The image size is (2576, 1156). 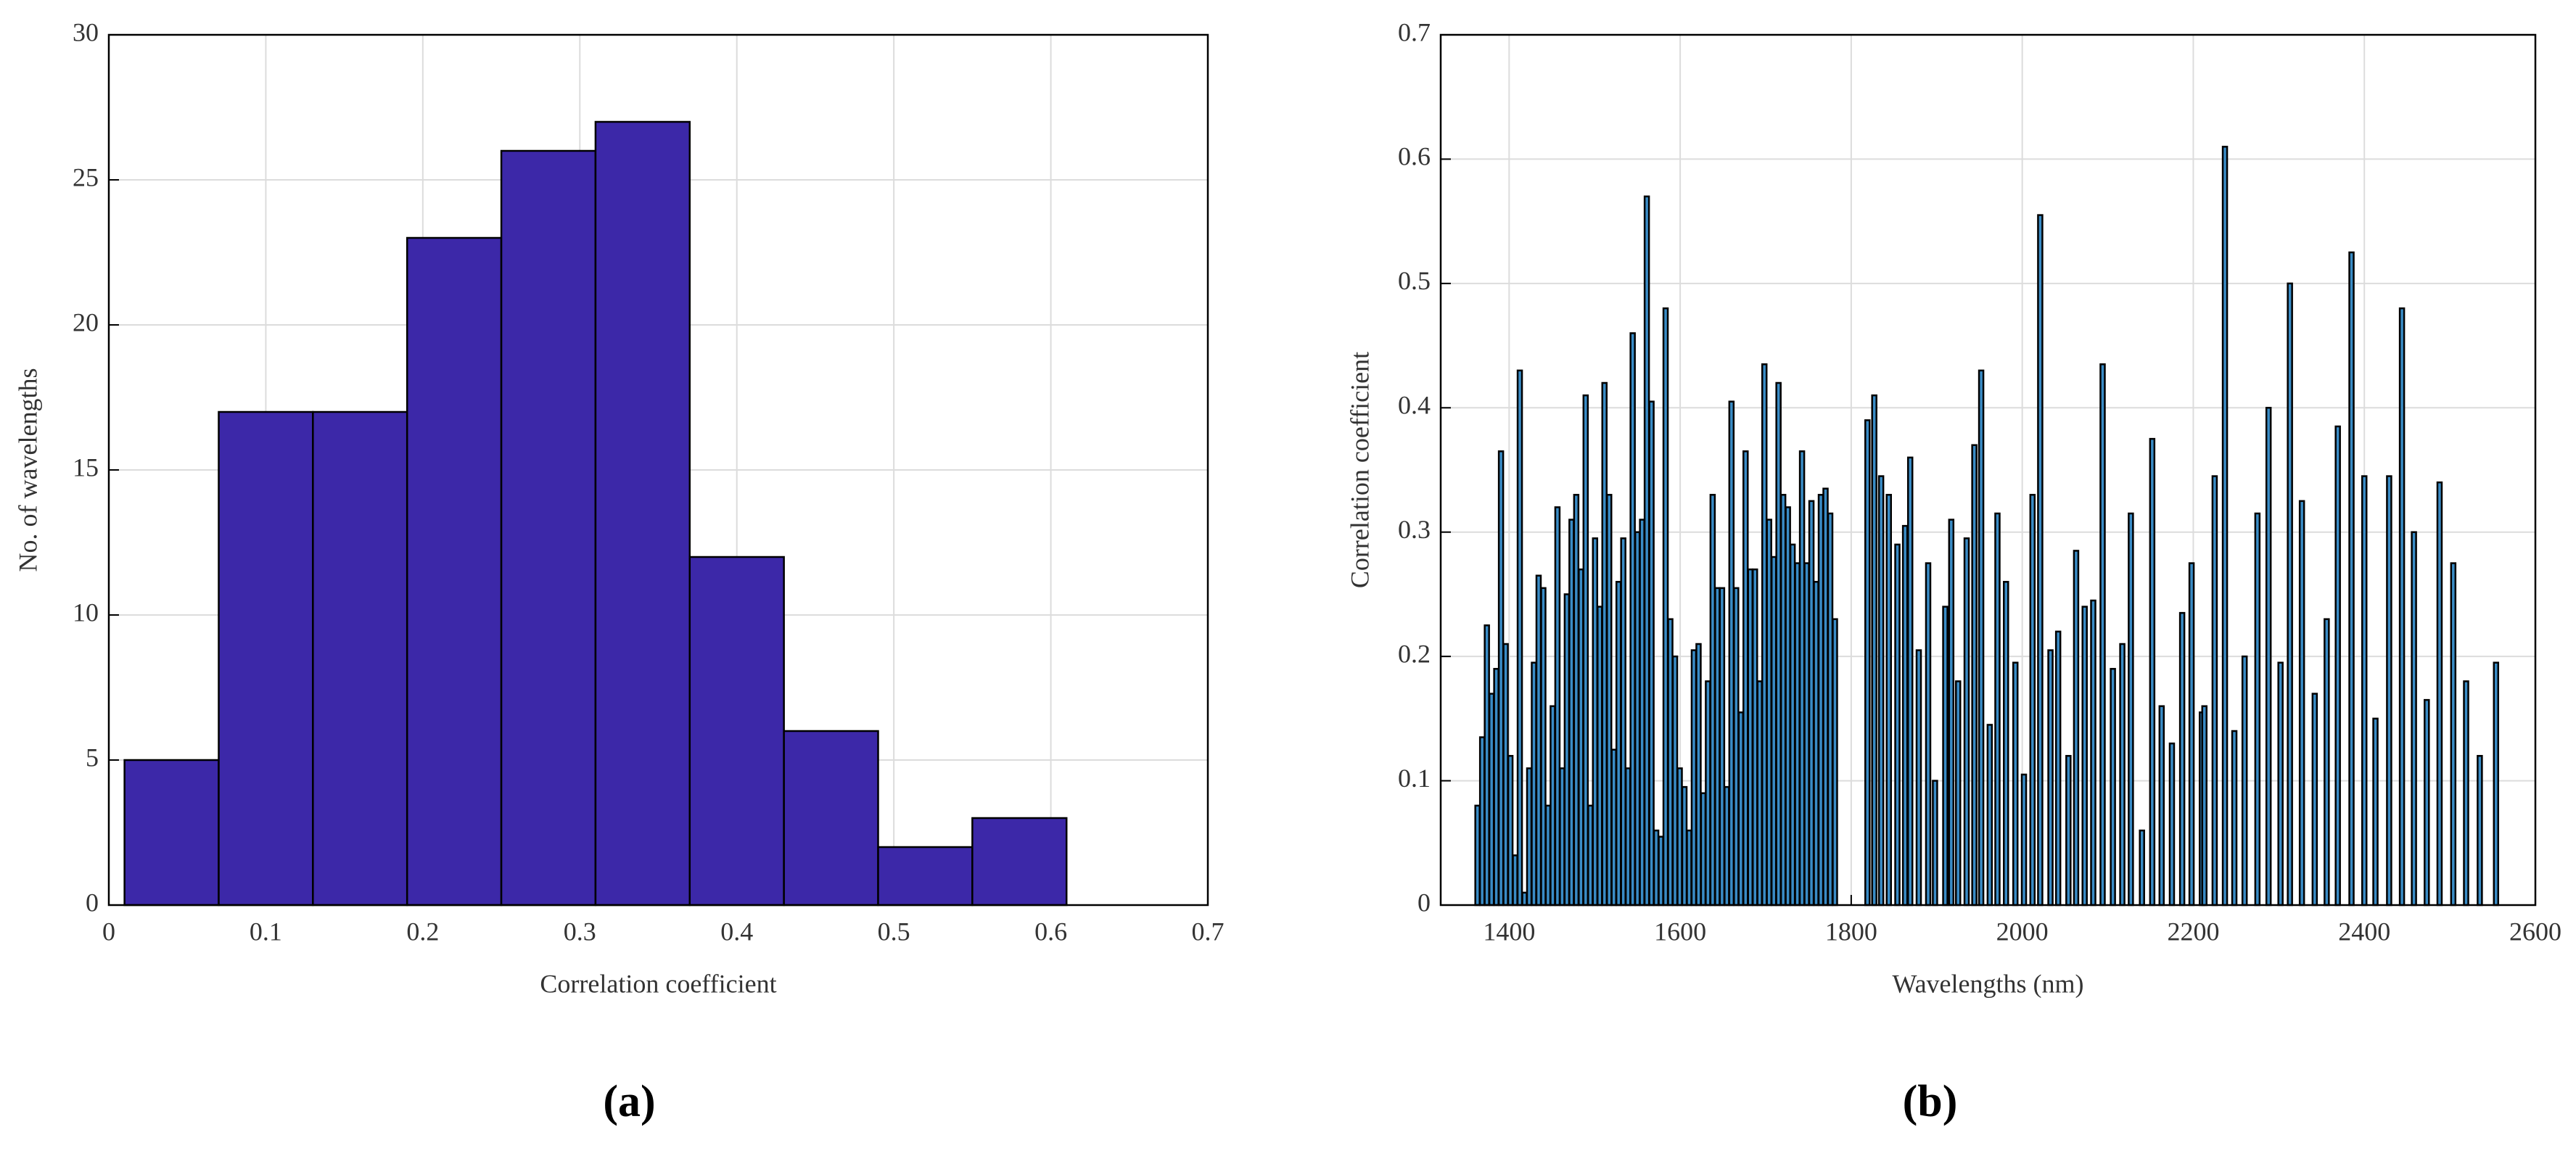 I want to click on x-tick-label: 0.6, so click(x=1050, y=931).